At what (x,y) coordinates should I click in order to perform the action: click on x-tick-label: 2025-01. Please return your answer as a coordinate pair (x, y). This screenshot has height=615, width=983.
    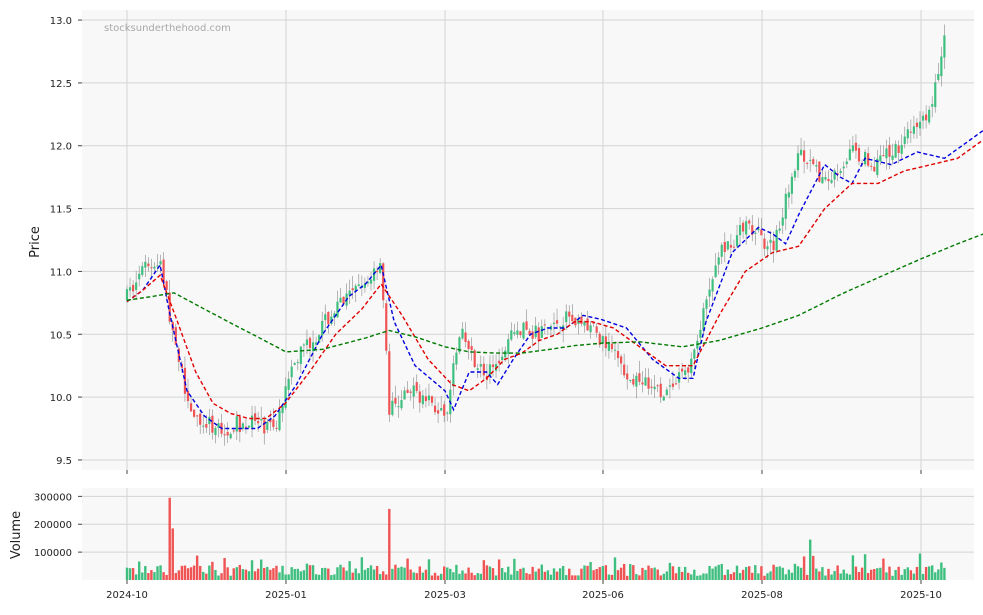
    Looking at the image, I should click on (286, 595).